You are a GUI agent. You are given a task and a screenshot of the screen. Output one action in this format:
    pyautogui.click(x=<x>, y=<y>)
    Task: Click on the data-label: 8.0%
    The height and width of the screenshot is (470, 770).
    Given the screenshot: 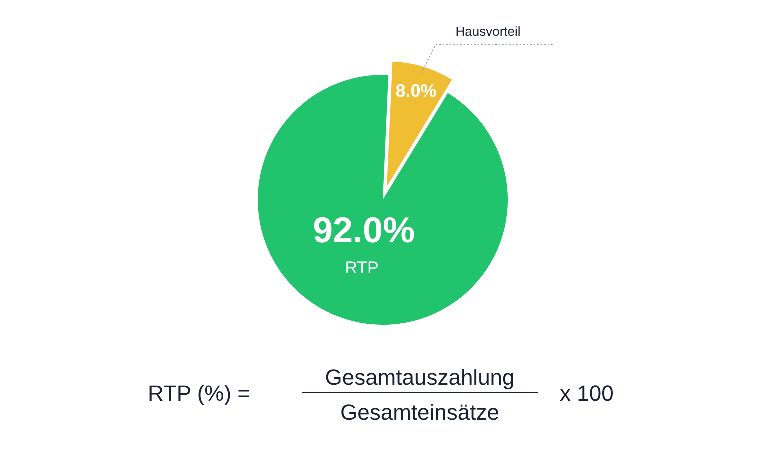 What is the action you would take?
    pyautogui.click(x=416, y=90)
    